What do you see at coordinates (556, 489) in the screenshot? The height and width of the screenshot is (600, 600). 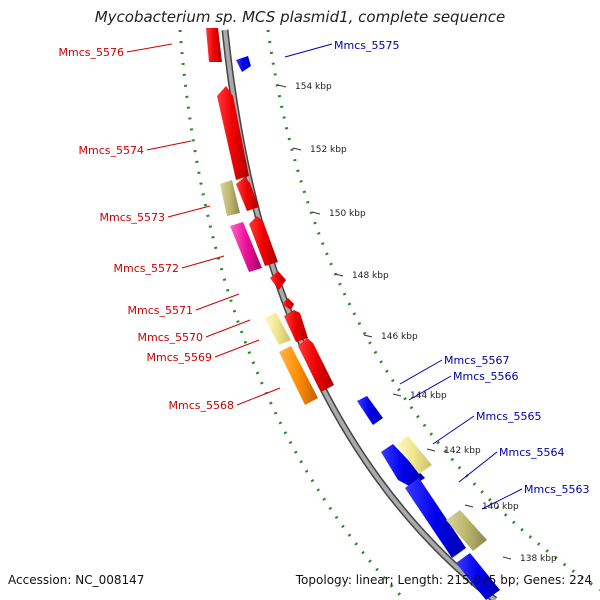 I see `label-mmcs-5563: Mmcs_5563` at bounding box center [556, 489].